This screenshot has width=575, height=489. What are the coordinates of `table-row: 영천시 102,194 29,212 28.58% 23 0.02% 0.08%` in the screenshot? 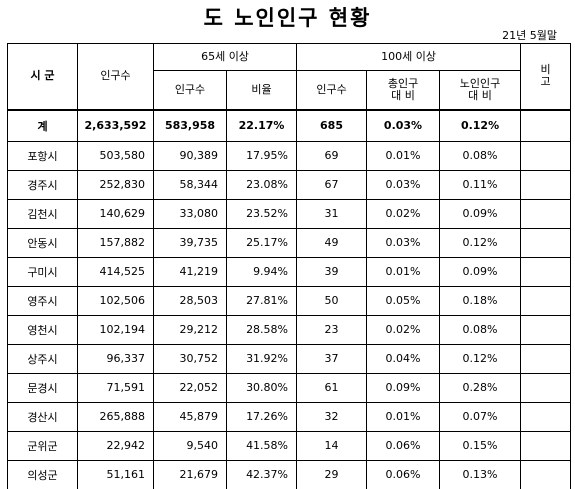 It's located at (289, 329).